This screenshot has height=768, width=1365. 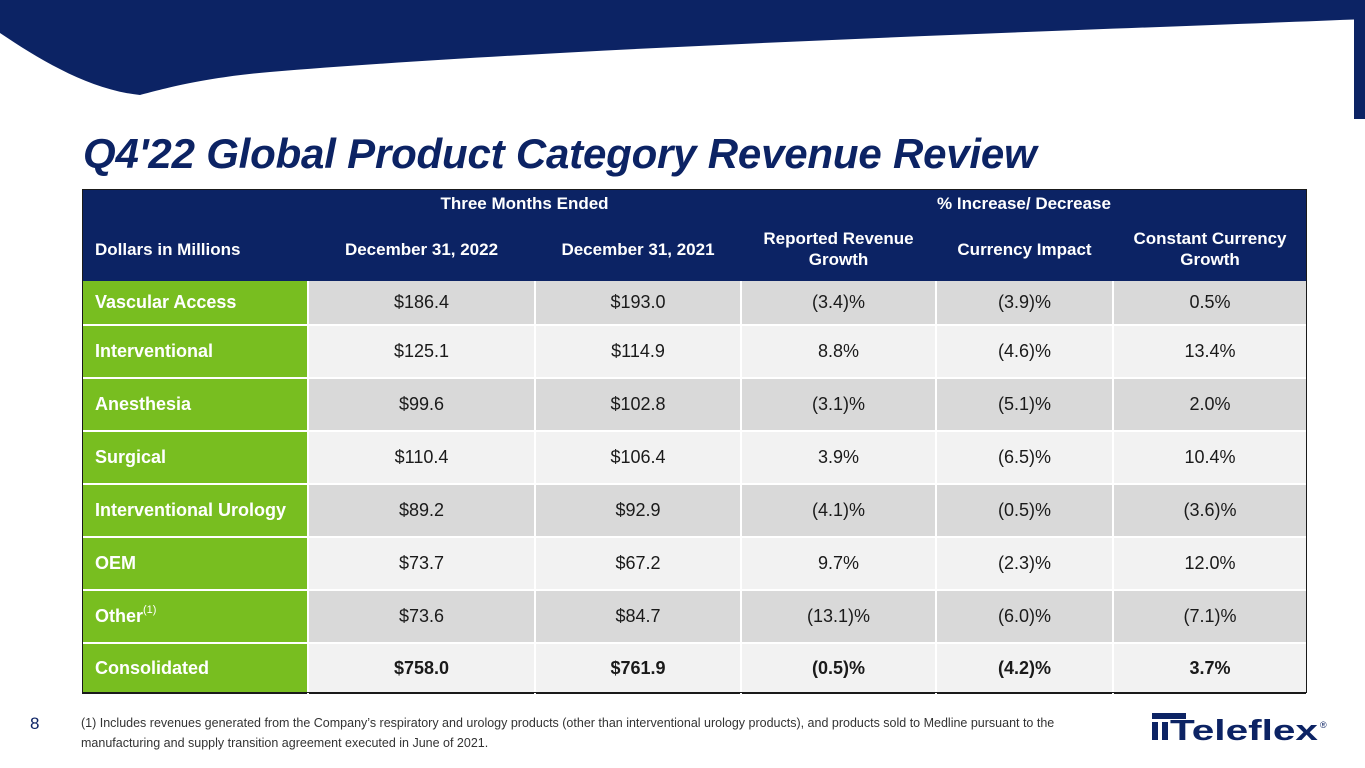 I want to click on category-cell: Interventional, so click(x=195, y=352).